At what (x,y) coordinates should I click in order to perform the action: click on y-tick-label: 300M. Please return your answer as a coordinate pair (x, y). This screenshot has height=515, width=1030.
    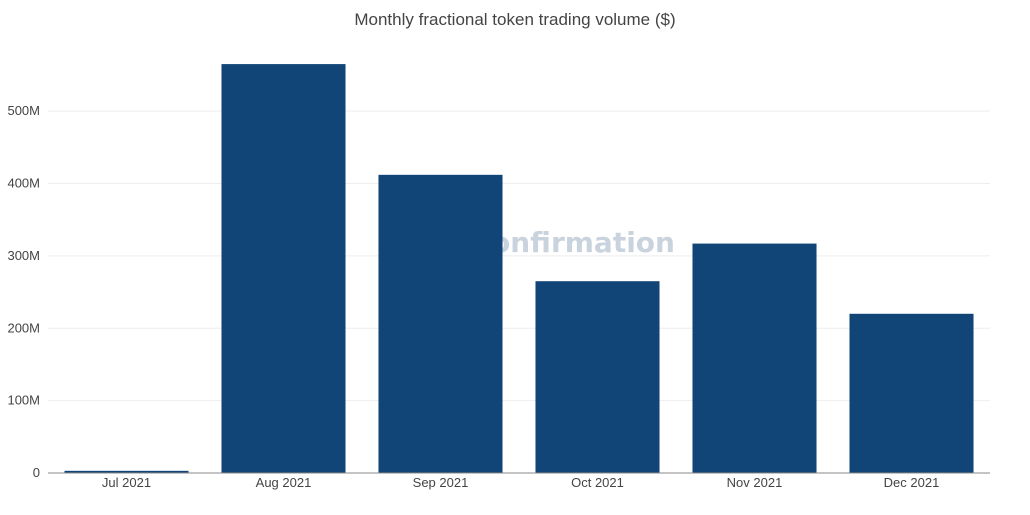
    Looking at the image, I should click on (23, 255).